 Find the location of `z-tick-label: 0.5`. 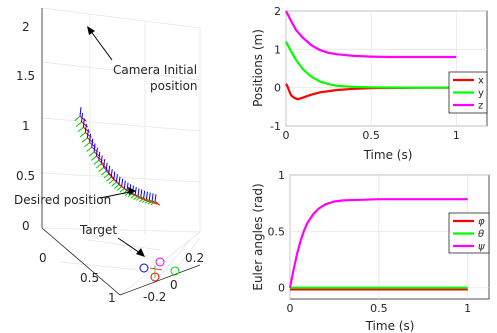

z-tick-label: 0.5 is located at coordinates (25, 176).